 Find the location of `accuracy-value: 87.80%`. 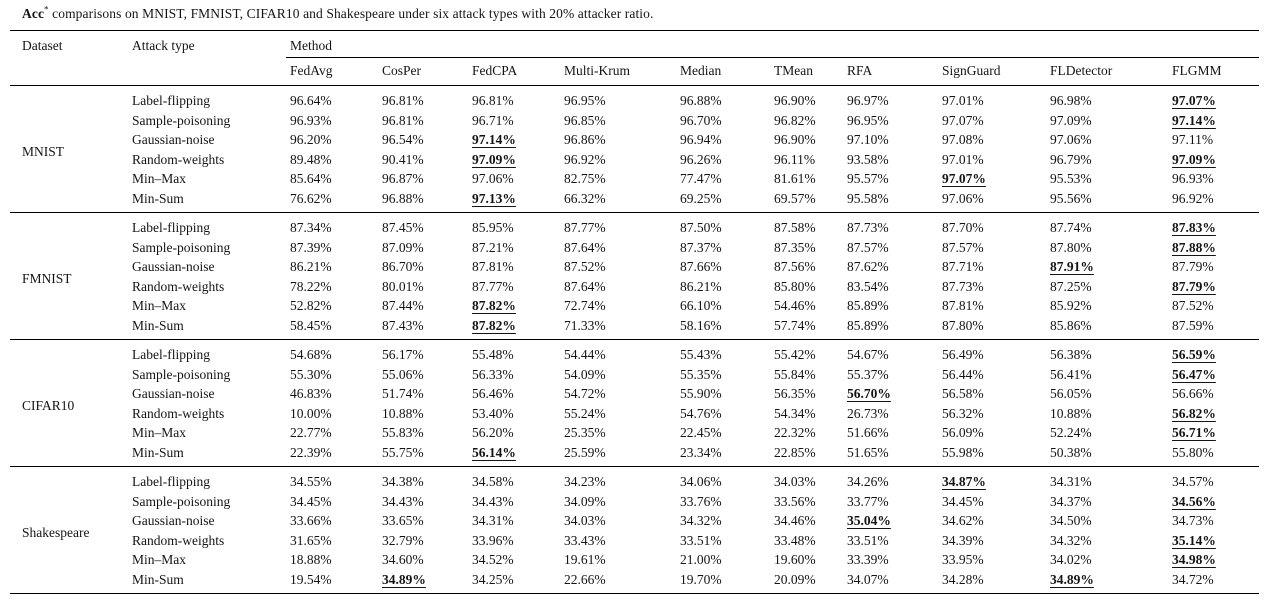

accuracy-value: 87.80% is located at coordinates (963, 325).